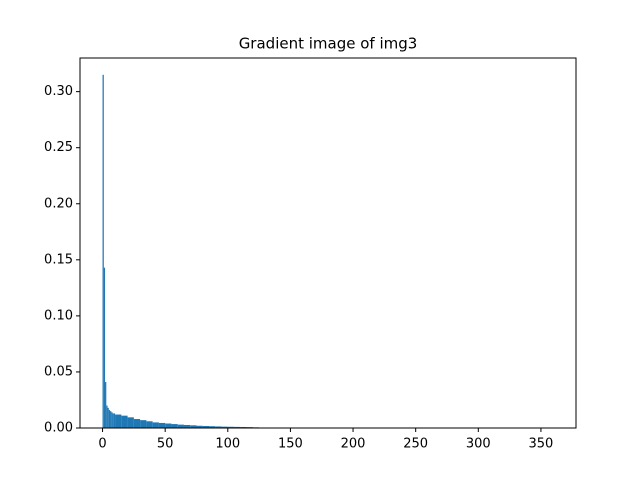  Describe the element at coordinates (227, 444) in the screenshot. I see `x-tick-label: 100` at that location.